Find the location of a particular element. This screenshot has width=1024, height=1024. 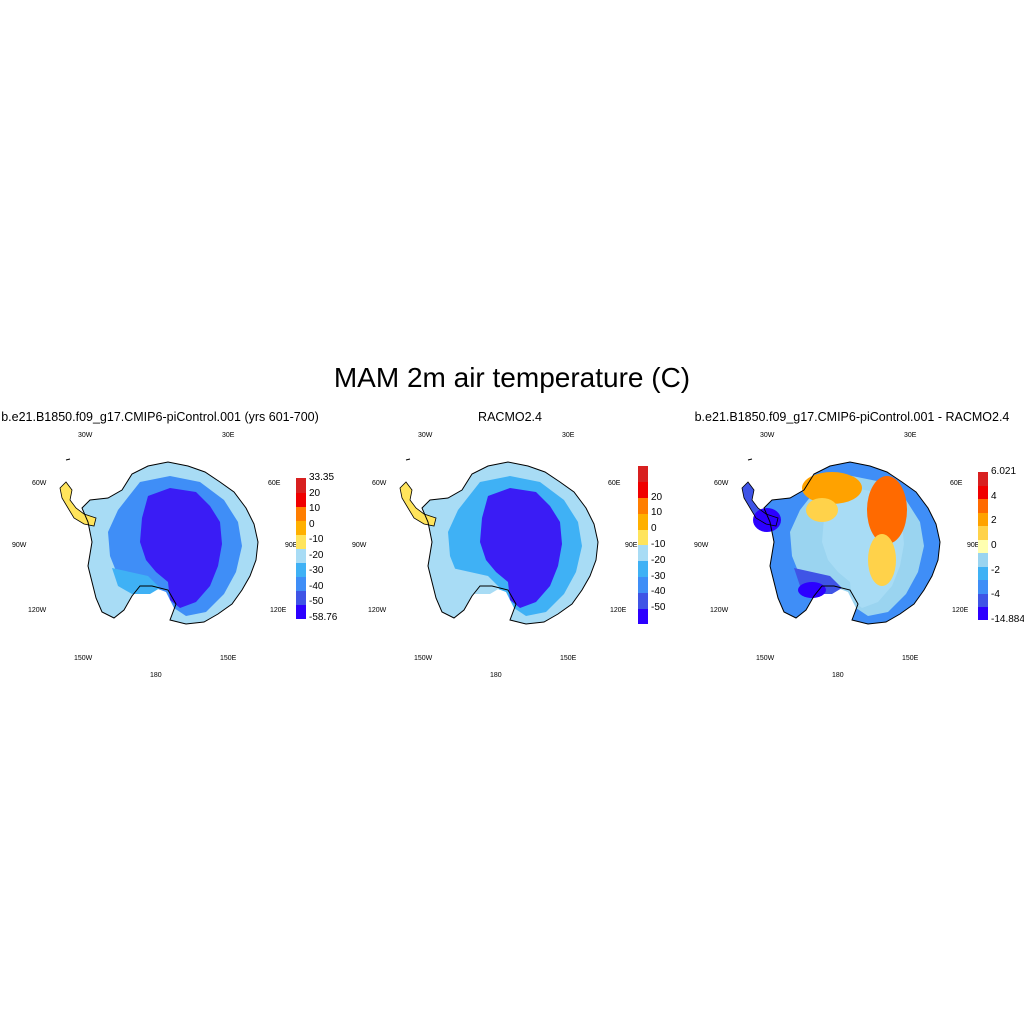

colorbar-label: -30 is located at coordinates (316, 571).